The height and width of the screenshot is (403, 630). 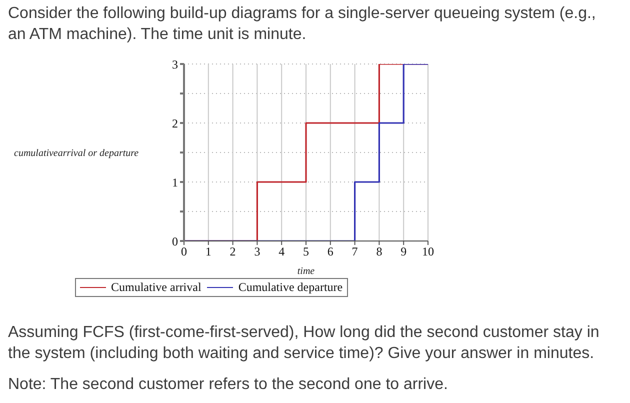 What do you see at coordinates (175, 241) in the screenshot?
I see `y-tick-label: 0` at bounding box center [175, 241].